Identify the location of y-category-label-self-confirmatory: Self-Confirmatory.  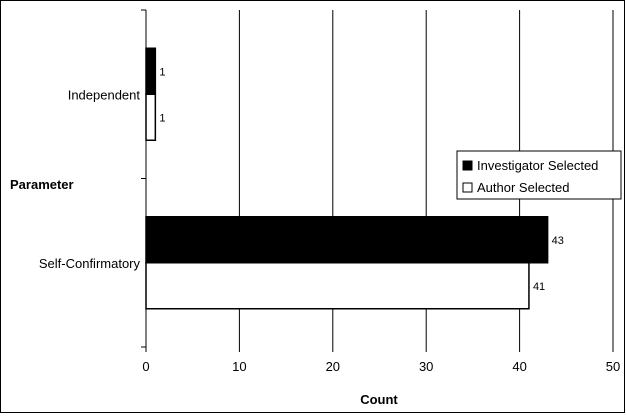
(90, 263).